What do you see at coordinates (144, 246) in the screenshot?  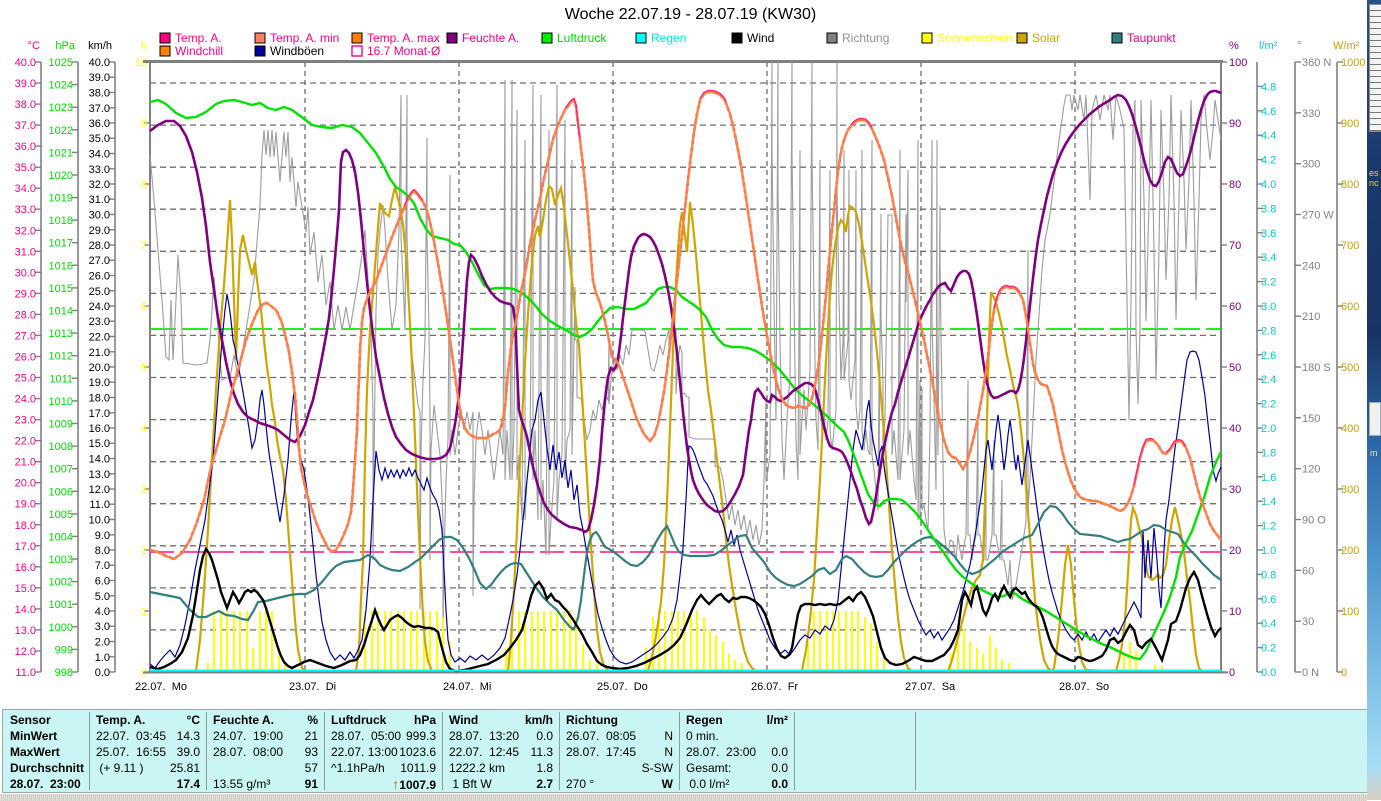 I see `svg-text: 7` at bounding box center [144, 246].